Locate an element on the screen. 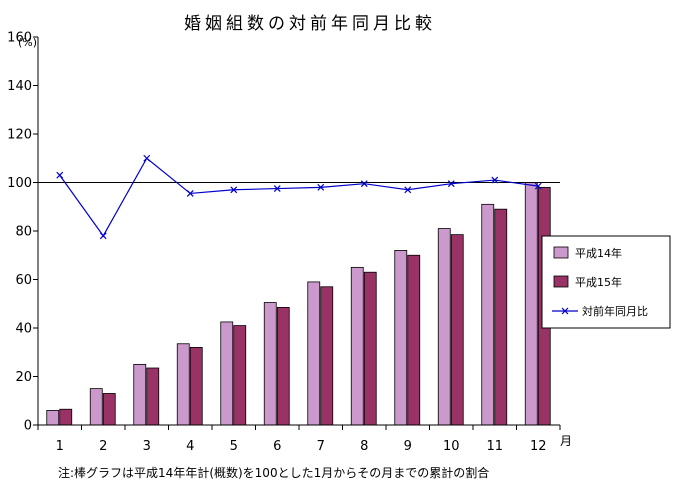 This screenshot has height=494, width=675. x-axis-unit-label: 月 is located at coordinates (566, 441).